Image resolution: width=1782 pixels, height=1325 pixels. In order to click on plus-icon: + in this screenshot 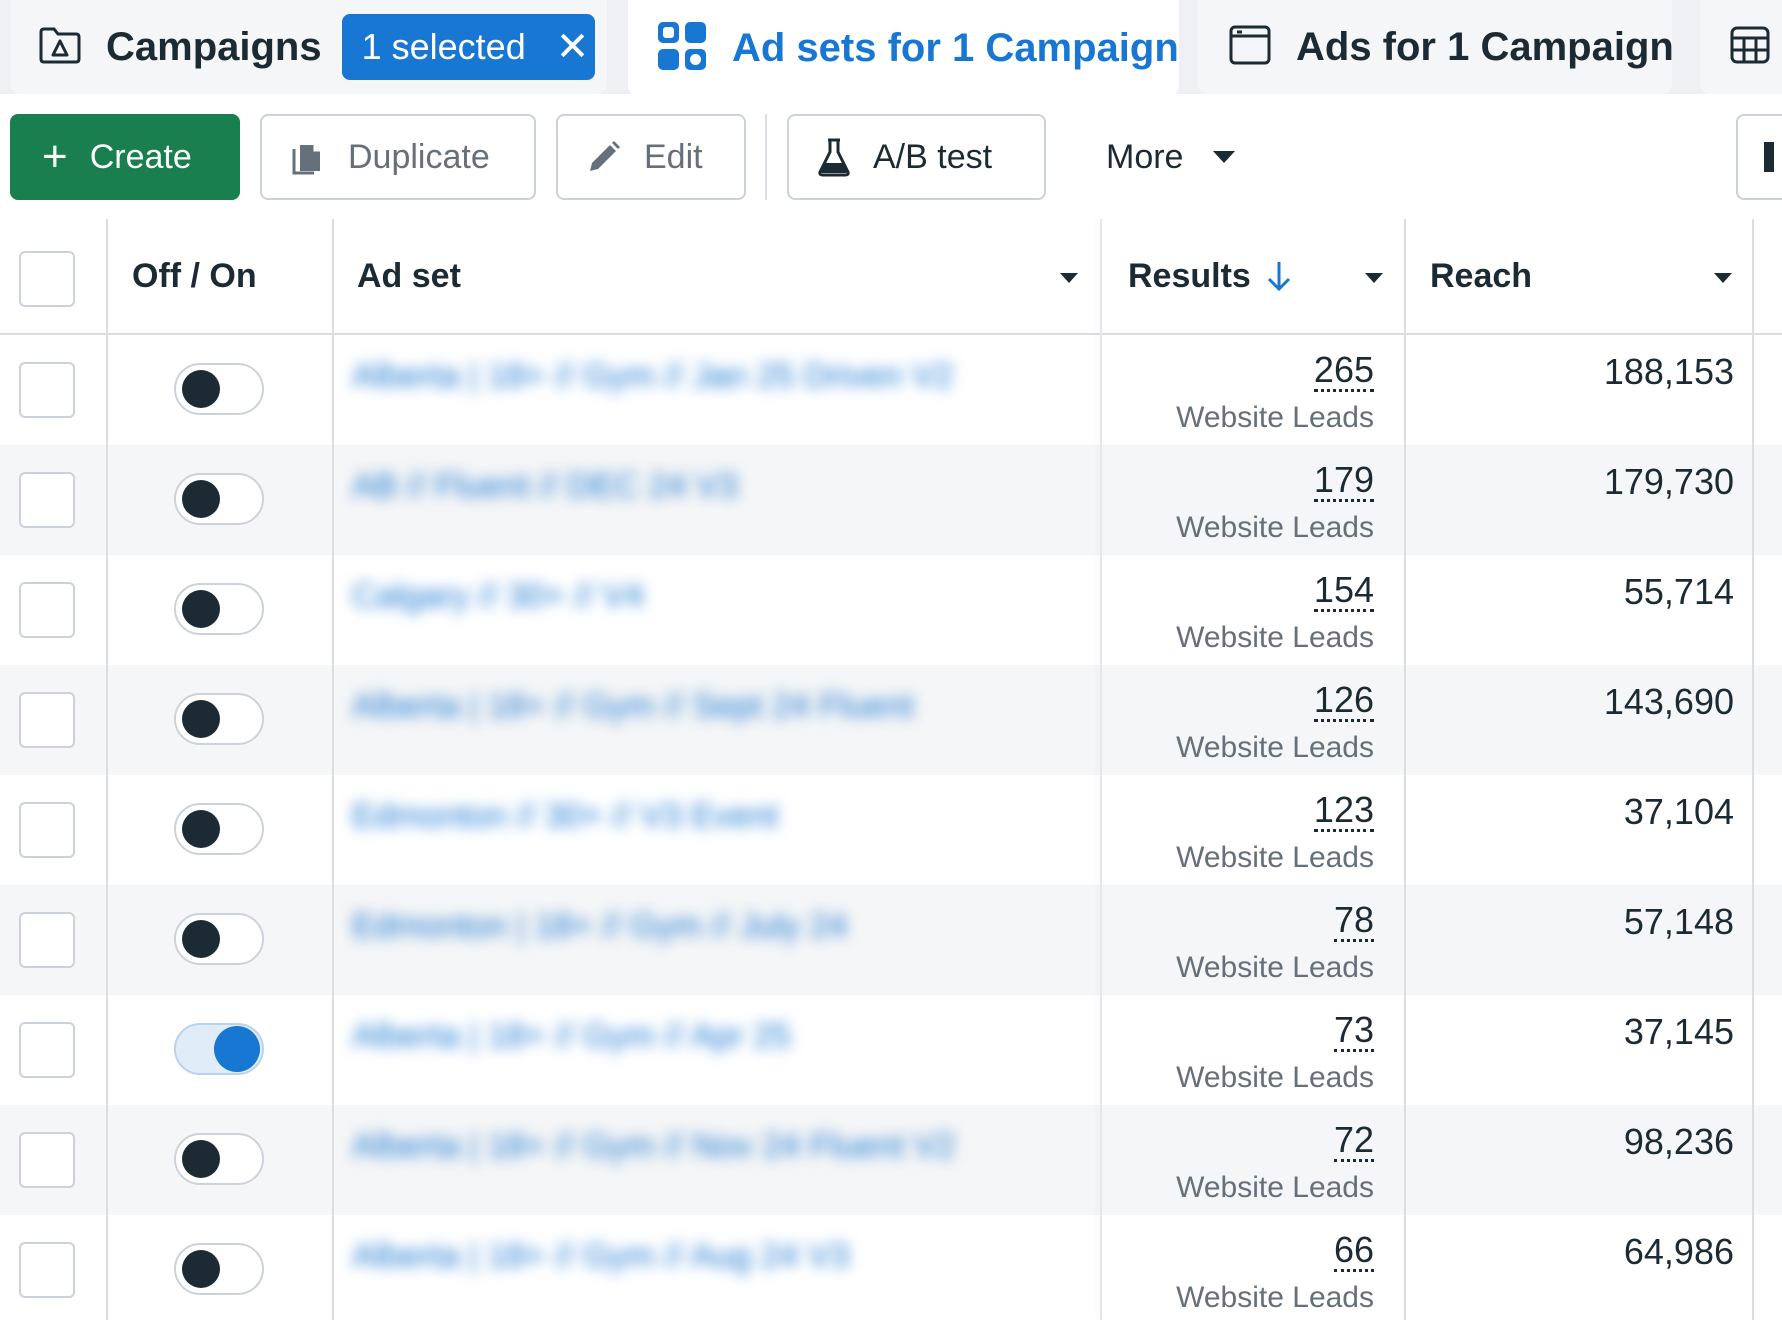, I will do `click(55, 156)`.